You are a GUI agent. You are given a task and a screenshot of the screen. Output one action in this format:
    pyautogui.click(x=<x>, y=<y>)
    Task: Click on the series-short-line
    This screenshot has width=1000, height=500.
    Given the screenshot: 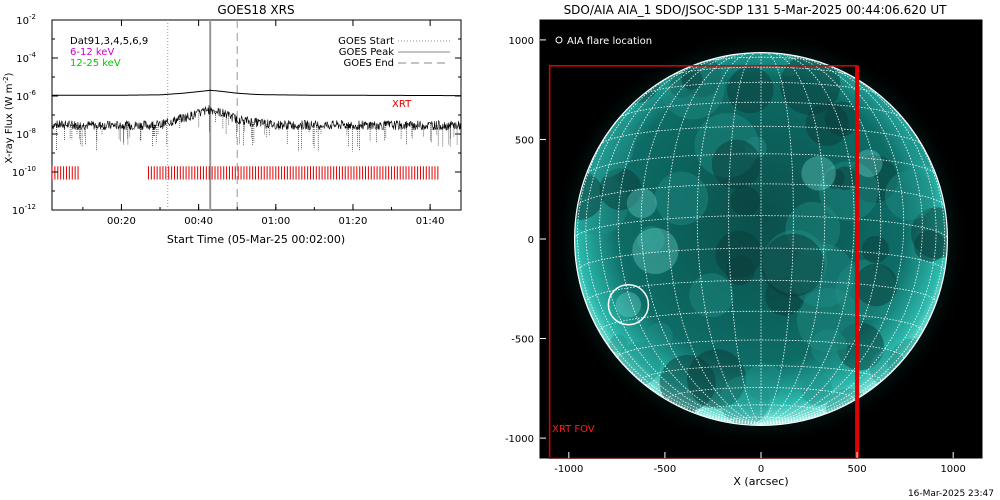 What is the action you would take?
    pyautogui.click(x=256, y=118)
    